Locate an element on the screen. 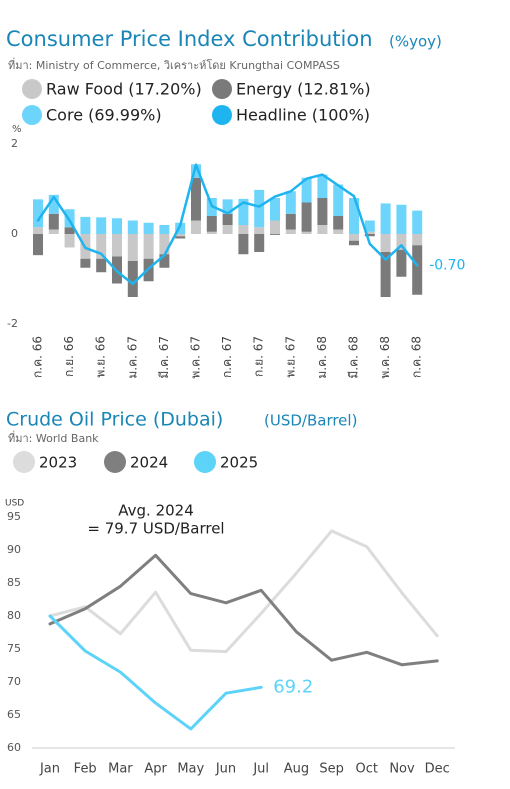 This screenshot has height=789, width=510. x-tick-label: Aug is located at coordinates (296, 769).